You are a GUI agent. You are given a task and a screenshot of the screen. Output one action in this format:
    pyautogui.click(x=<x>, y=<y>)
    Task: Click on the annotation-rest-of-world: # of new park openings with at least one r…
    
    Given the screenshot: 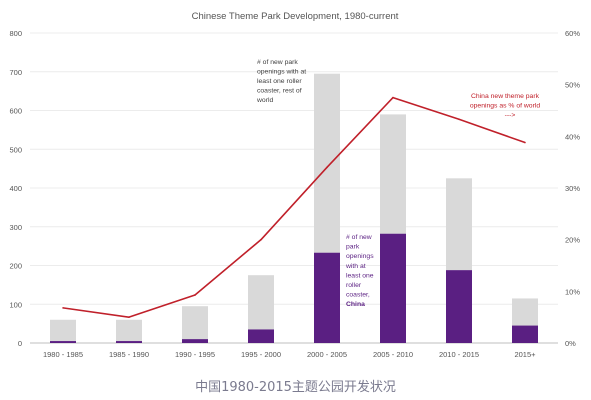 What is the action you would take?
    pyautogui.click(x=281, y=81)
    